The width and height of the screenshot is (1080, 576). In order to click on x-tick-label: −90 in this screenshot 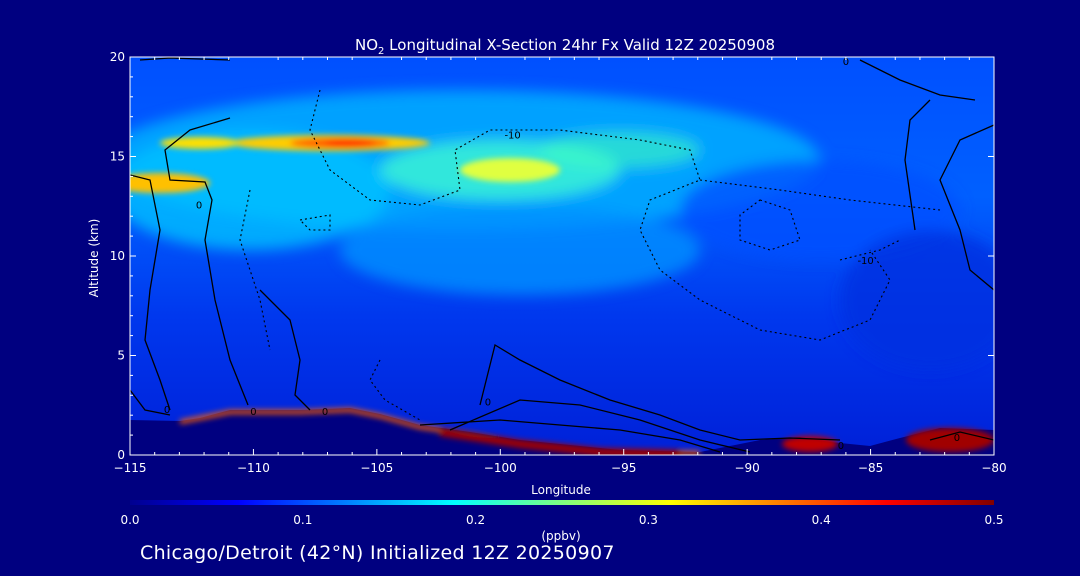, I will do `click(746, 468)`.